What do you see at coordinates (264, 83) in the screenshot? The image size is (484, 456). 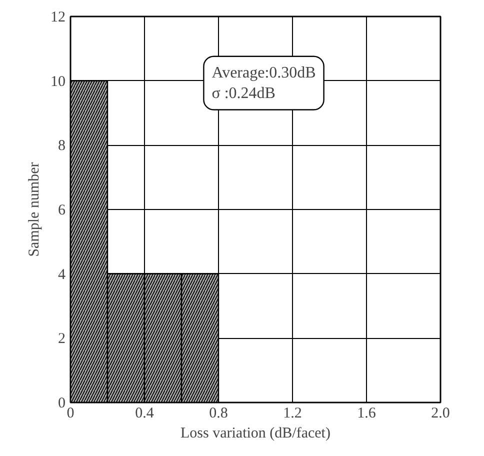 I see `annotation: Average:0.30dB σ :0.24dB` at bounding box center [264, 83].